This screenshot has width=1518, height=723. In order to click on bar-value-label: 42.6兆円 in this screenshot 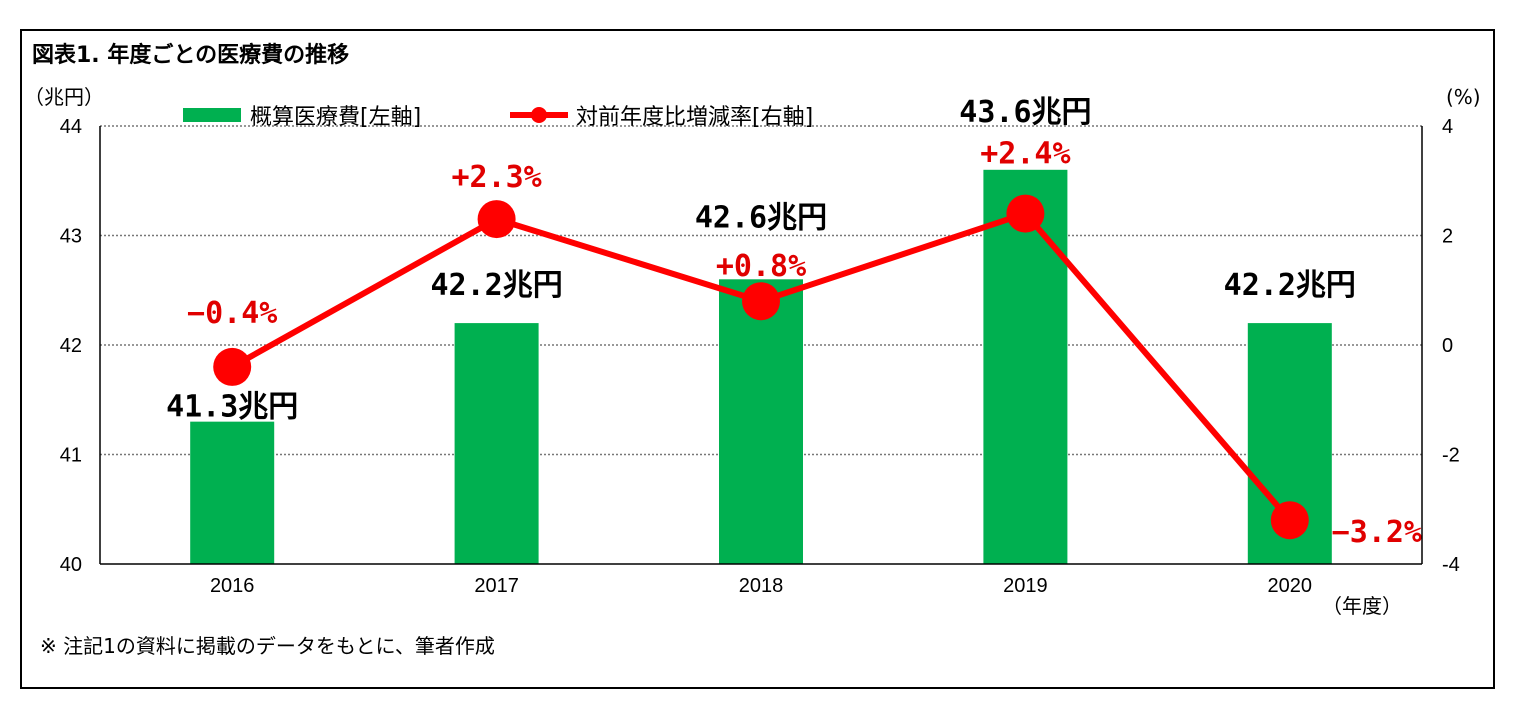, I will do `click(761, 217)`.